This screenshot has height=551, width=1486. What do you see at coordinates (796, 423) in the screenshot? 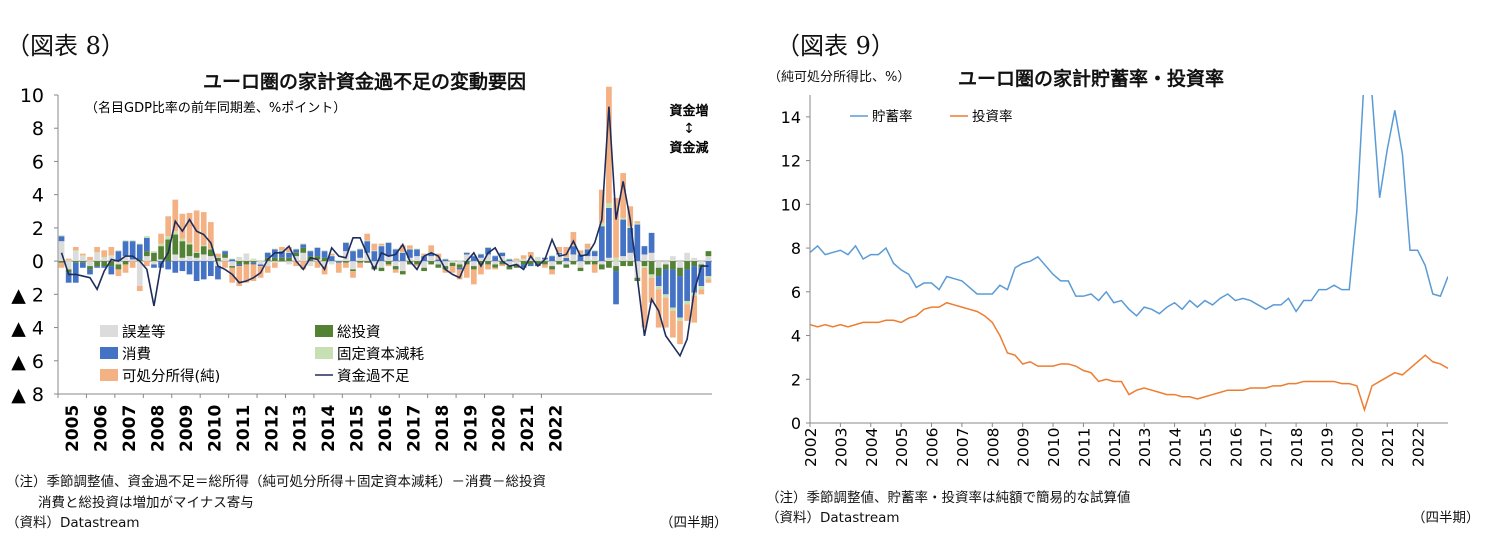
I see `fig9-y-tick-label: 0` at bounding box center [796, 423].